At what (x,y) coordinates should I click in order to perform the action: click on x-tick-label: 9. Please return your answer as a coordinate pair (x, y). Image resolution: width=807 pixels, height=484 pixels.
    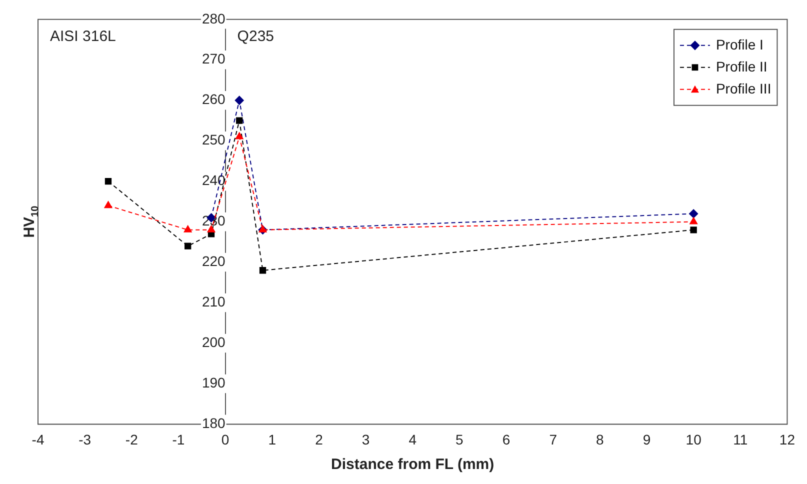
    Looking at the image, I should click on (646, 439).